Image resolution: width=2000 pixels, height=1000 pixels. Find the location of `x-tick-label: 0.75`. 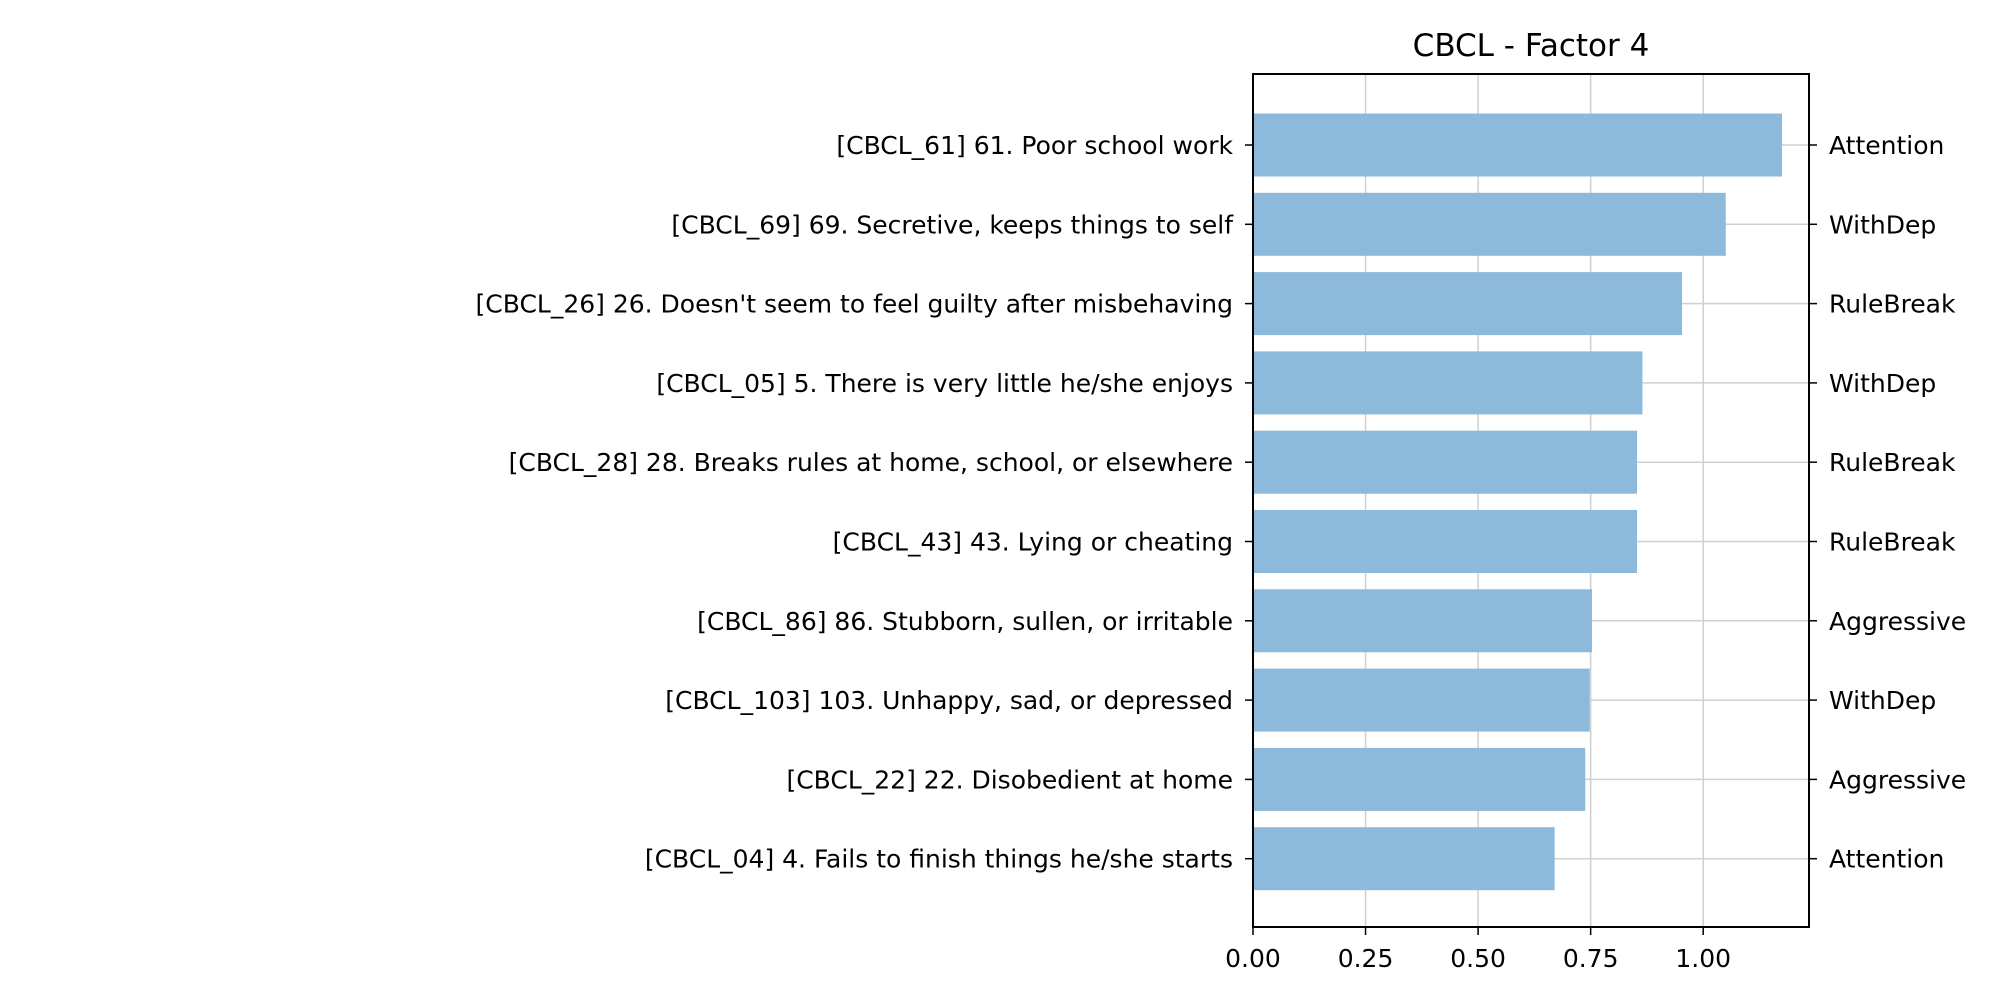

x-tick-label: 0.75 is located at coordinates (1591, 958).